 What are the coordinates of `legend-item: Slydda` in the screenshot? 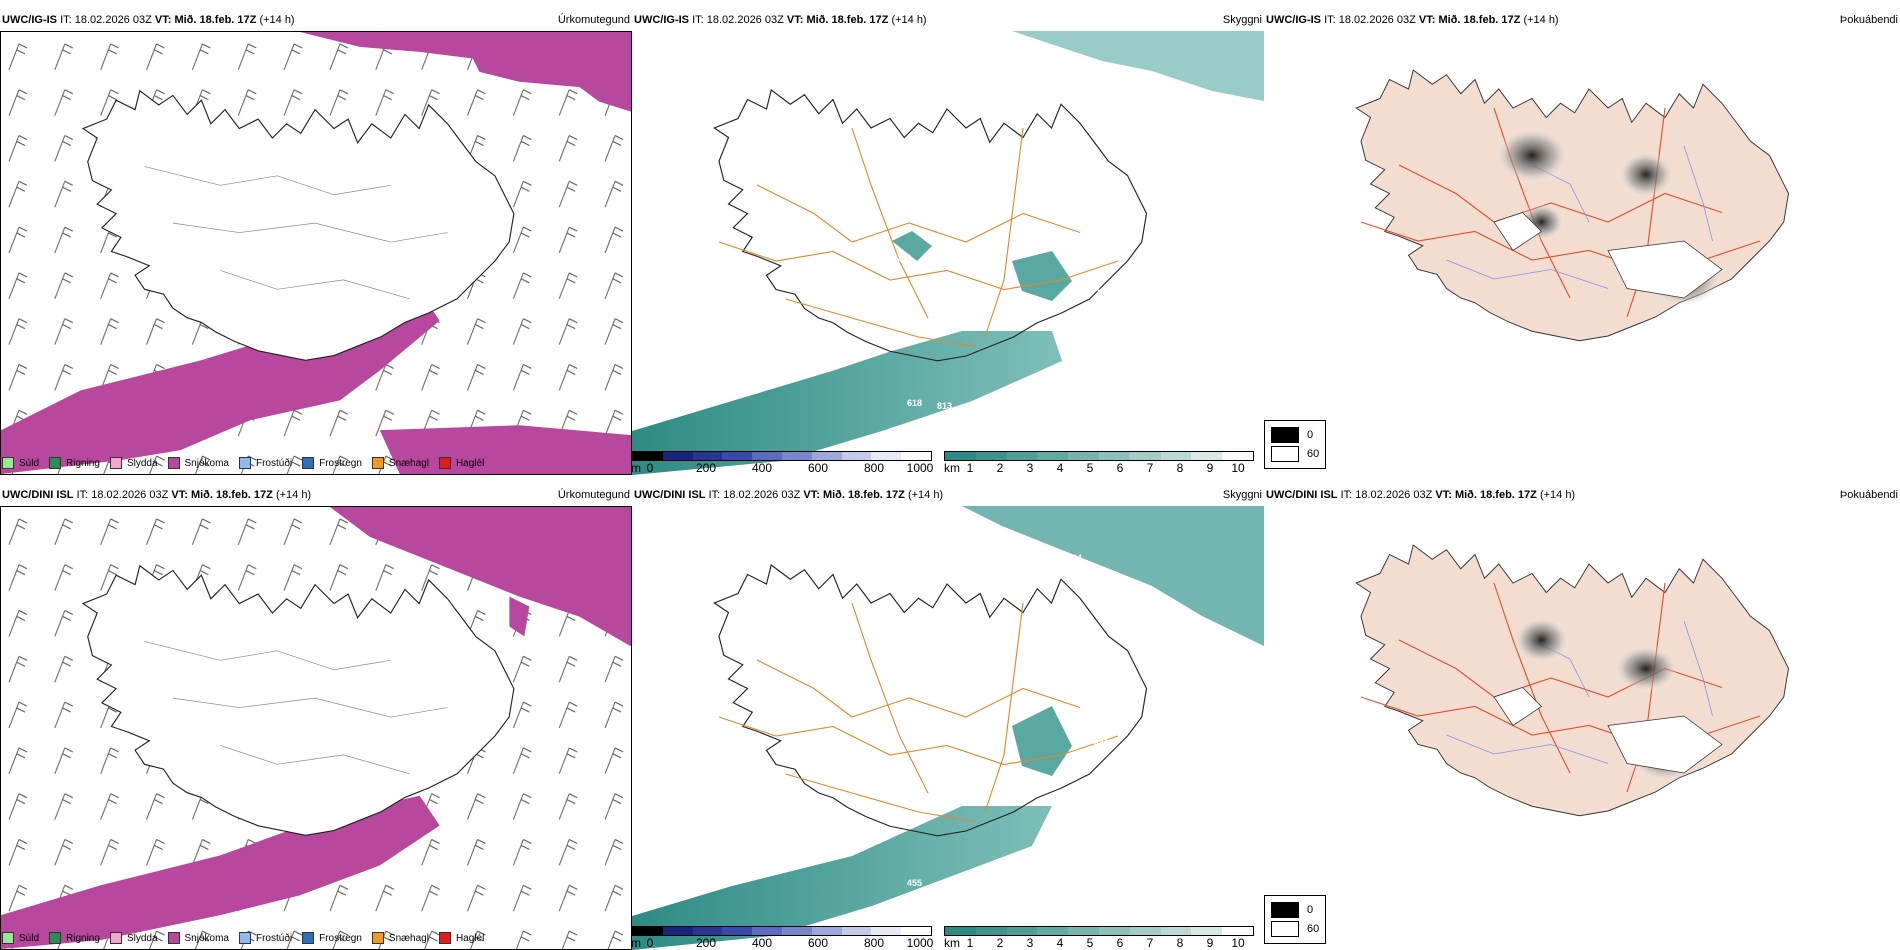 It's located at (133, 463).